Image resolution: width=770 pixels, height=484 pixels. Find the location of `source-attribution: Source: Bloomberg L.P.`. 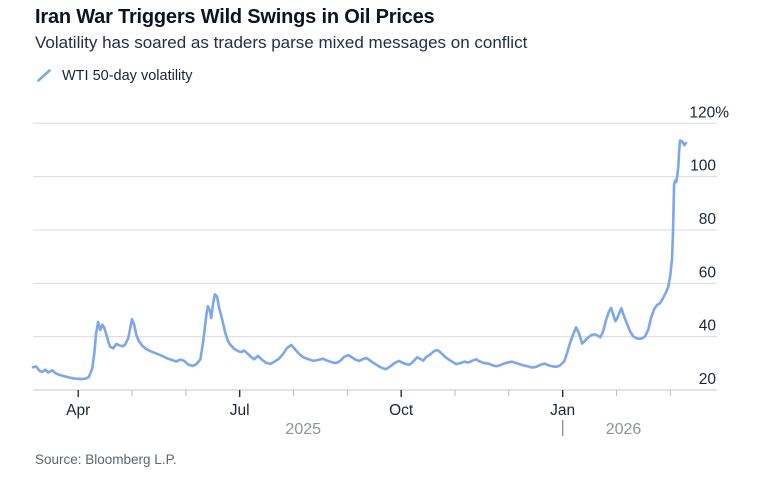

source-attribution: Source: Bloomberg L.P. is located at coordinates (106, 459).